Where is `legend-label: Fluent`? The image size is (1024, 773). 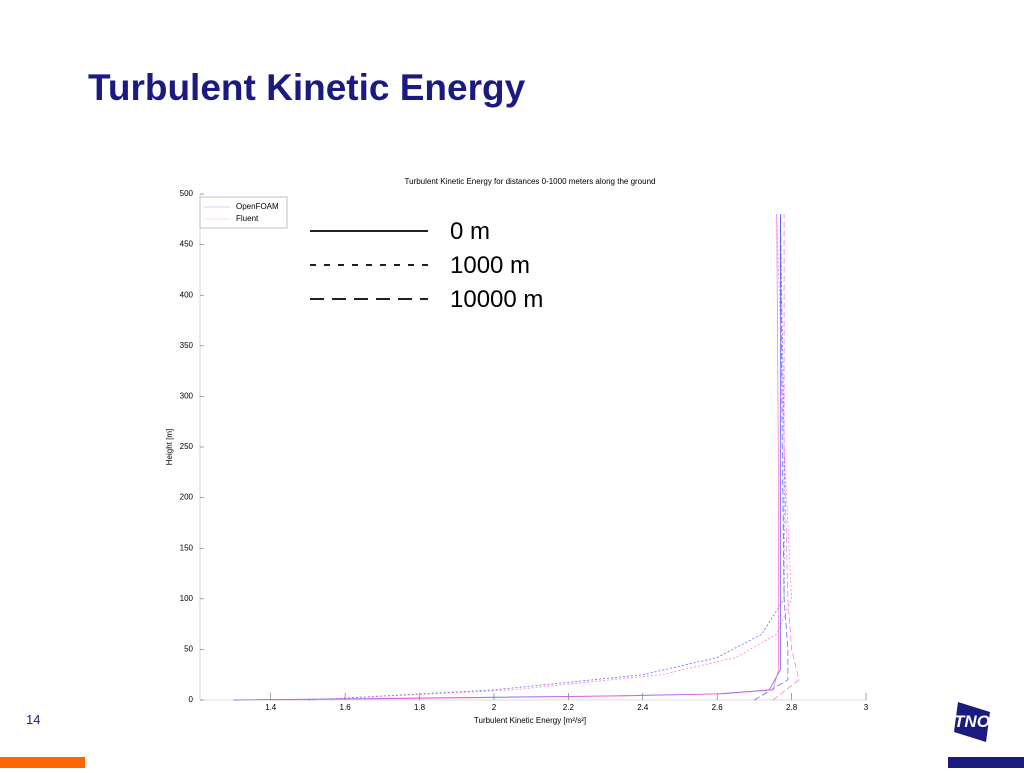 legend-label: Fluent is located at coordinates (247, 218).